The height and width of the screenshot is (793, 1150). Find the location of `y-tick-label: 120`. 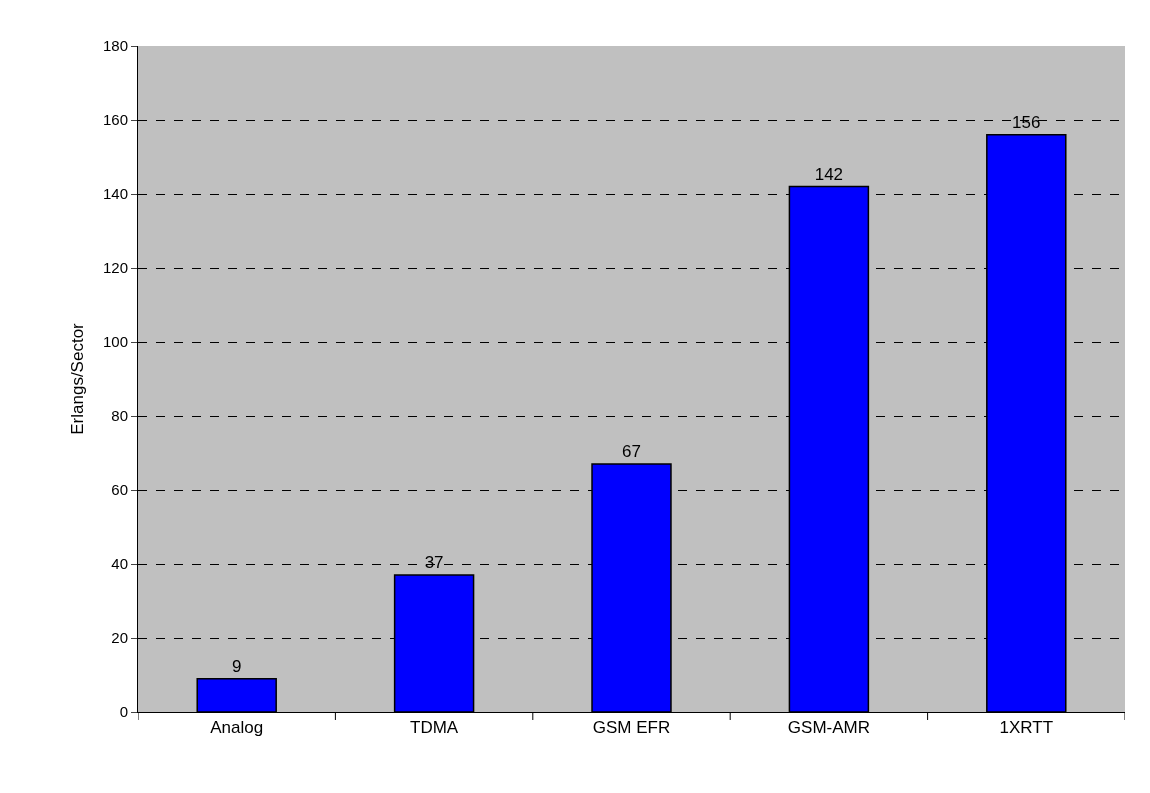

y-tick-label: 120 is located at coordinates (115, 268).